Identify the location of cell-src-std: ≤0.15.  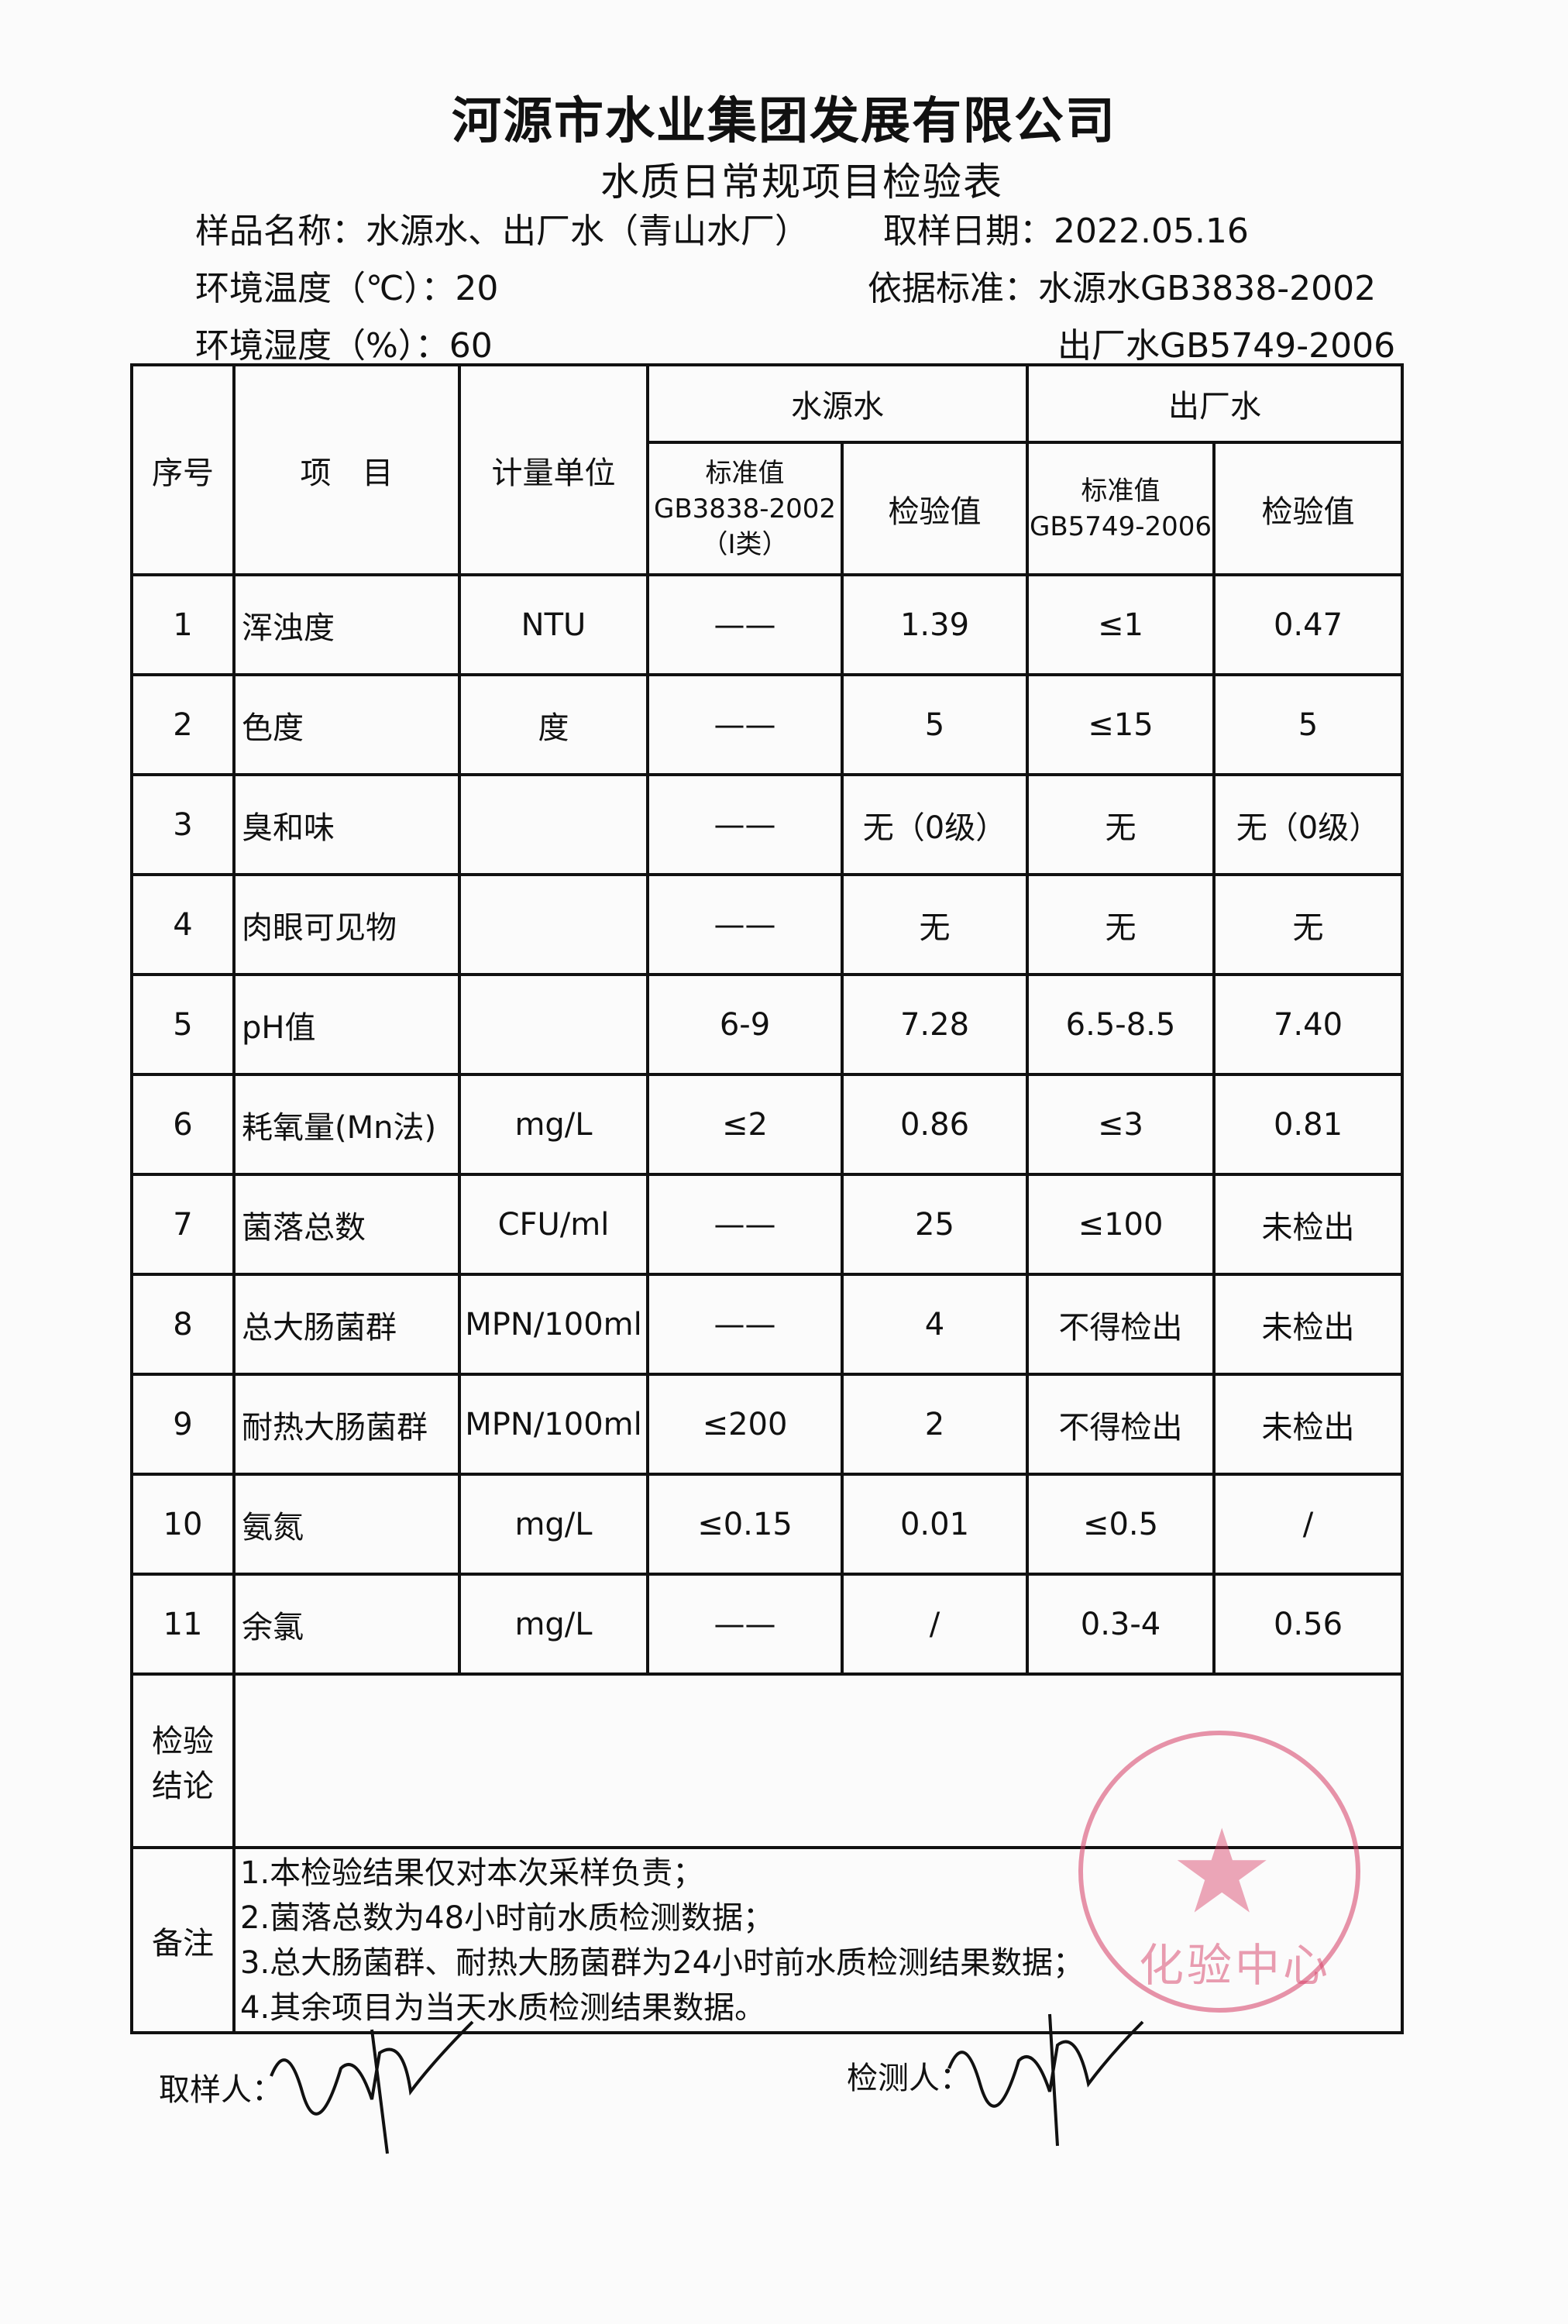
(745, 1524).